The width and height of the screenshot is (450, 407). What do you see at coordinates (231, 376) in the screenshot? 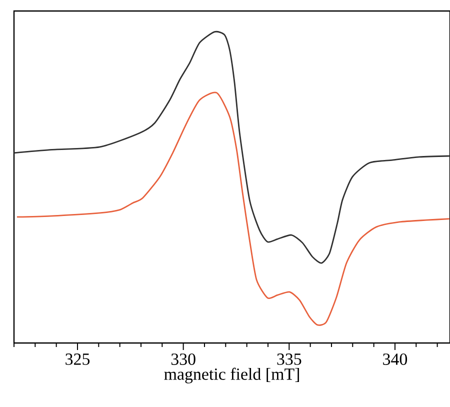
I see `x-axis-title: magnetic field [mT]` at bounding box center [231, 376].